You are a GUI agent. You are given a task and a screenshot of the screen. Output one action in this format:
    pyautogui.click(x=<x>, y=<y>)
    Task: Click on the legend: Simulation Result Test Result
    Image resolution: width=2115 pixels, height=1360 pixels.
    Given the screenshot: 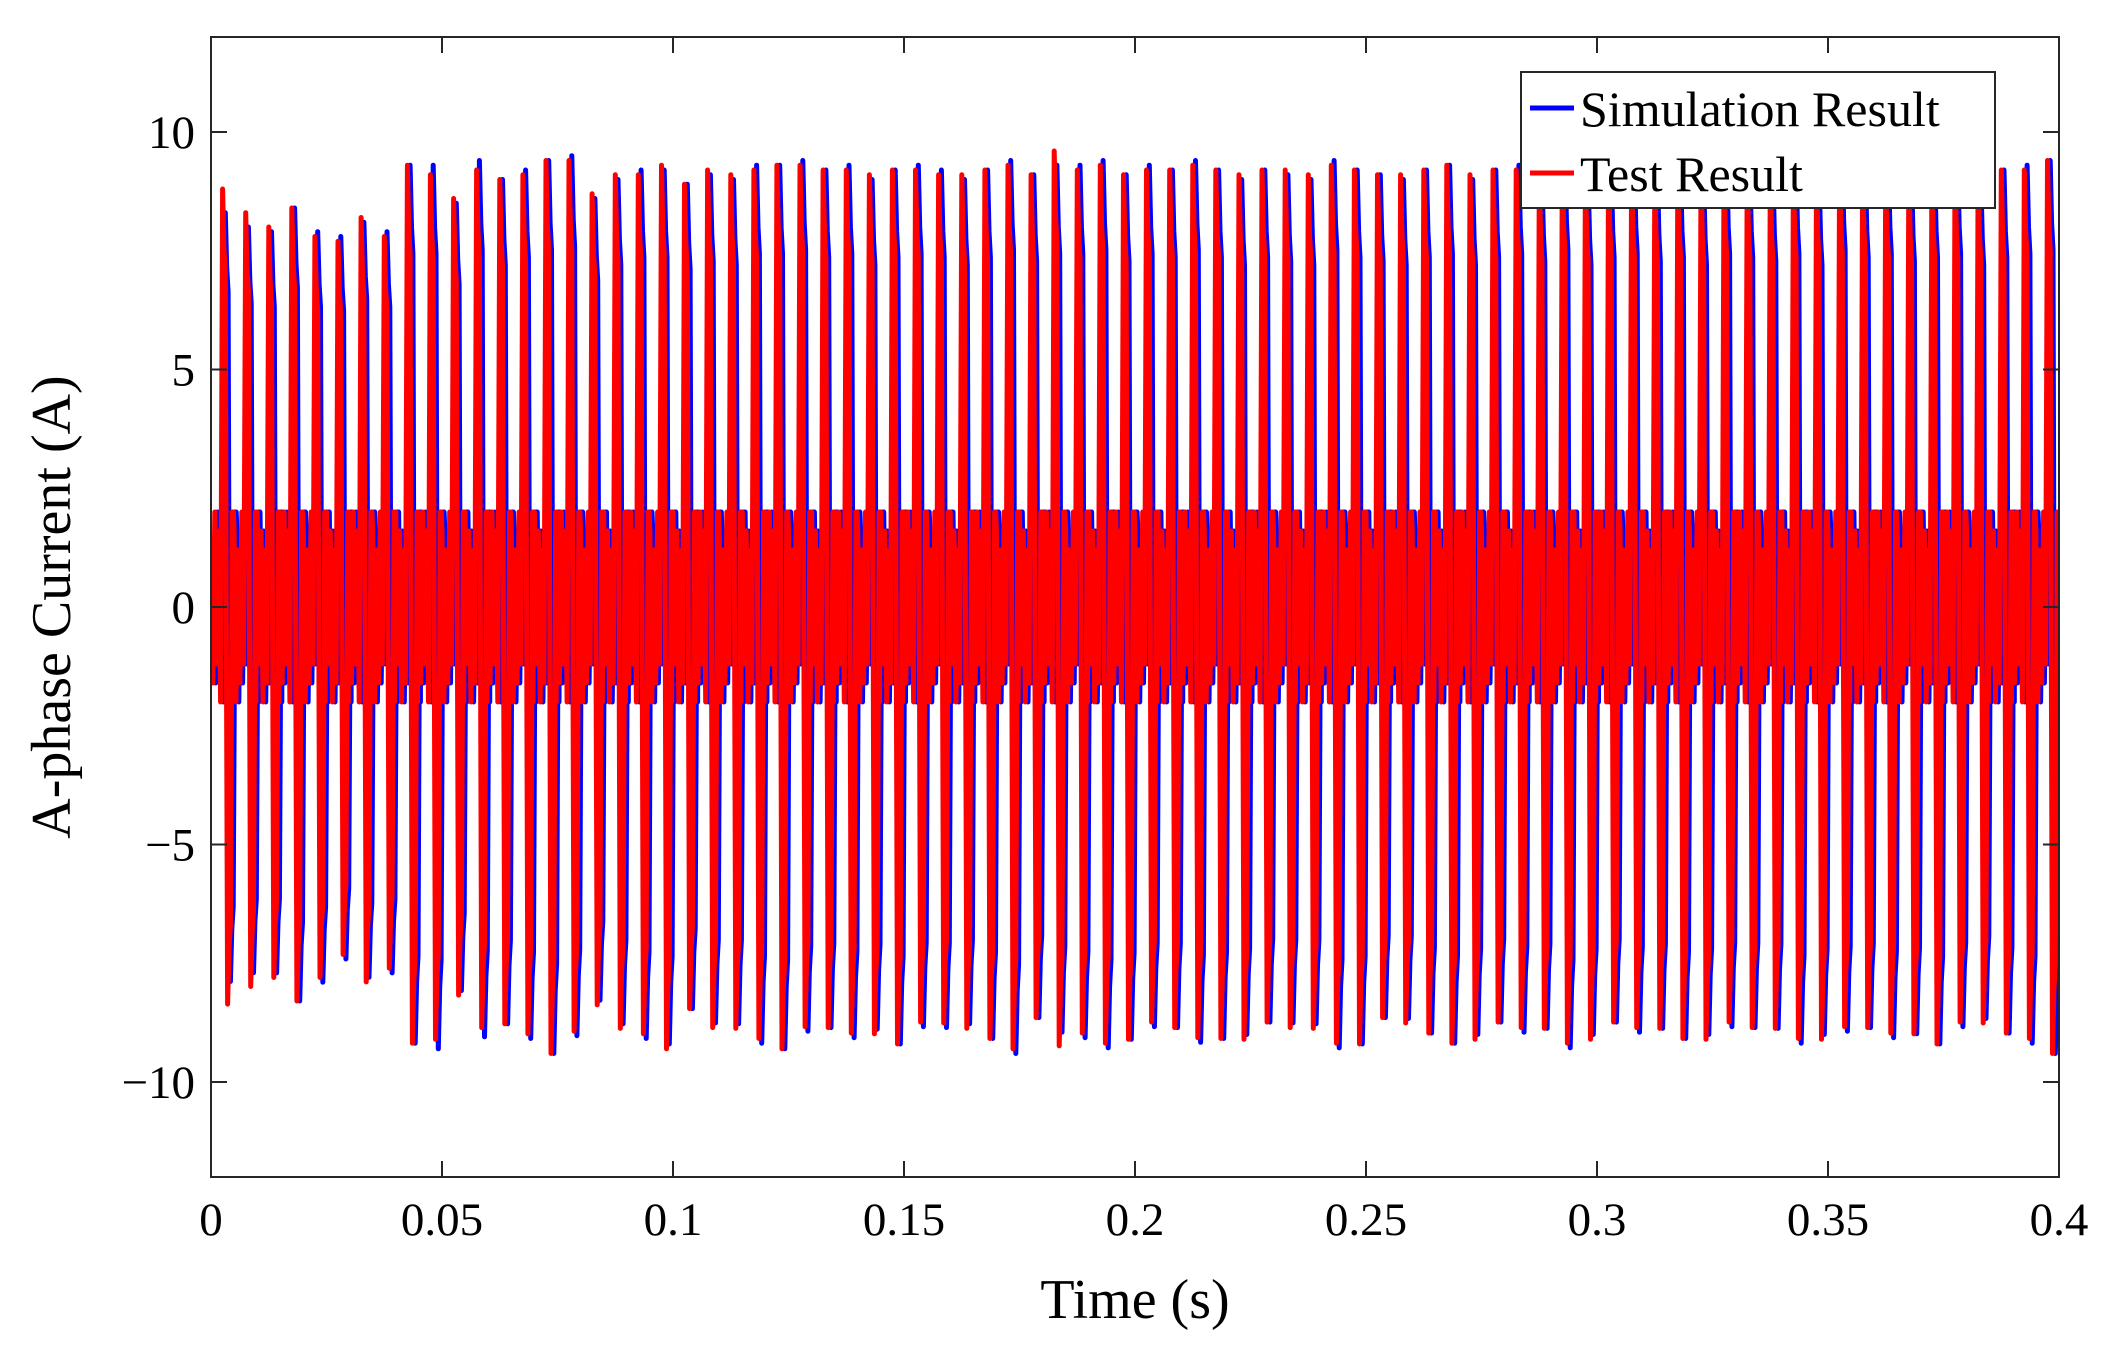 What is the action you would take?
    pyautogui.click(x=1758, y=140)
    